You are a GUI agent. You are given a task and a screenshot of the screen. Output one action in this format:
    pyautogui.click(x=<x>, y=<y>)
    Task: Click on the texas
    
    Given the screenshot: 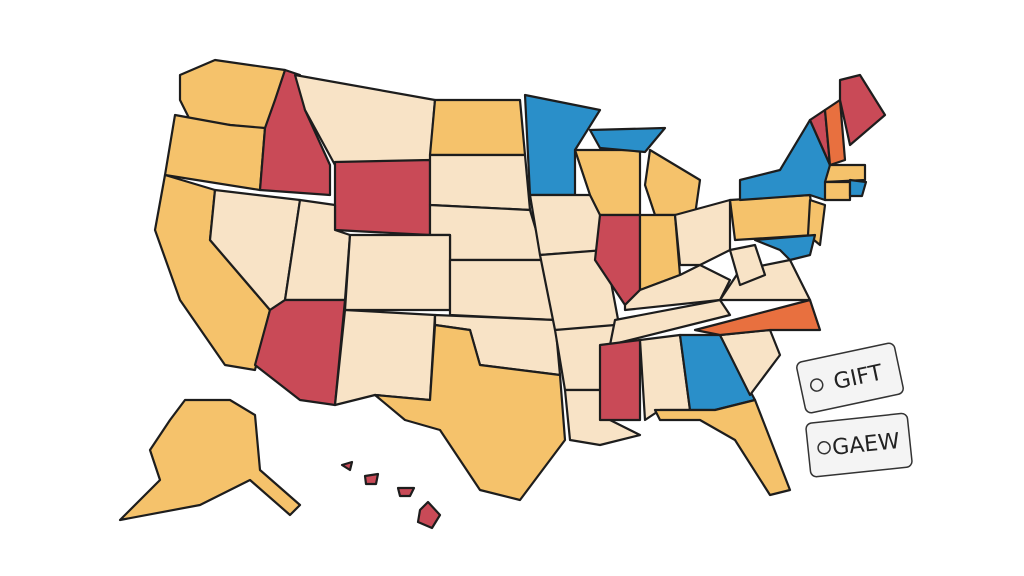 What is the action you would take?
    pyautogui.click(x=470, y=412)
    